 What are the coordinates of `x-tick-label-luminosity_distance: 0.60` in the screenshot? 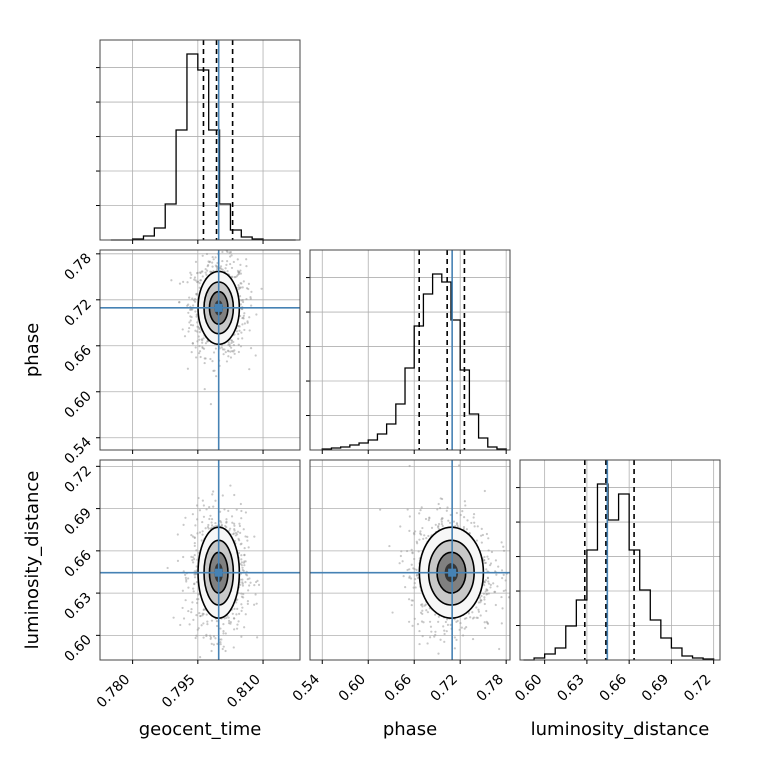 It's located at (528, 688).